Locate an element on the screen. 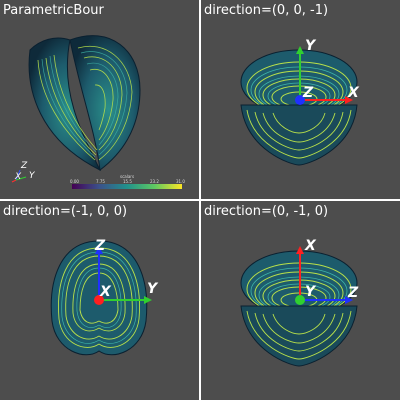 The image size is (400, 400). axes-gizmo: Y X Z is located at coordinates (327, 71).